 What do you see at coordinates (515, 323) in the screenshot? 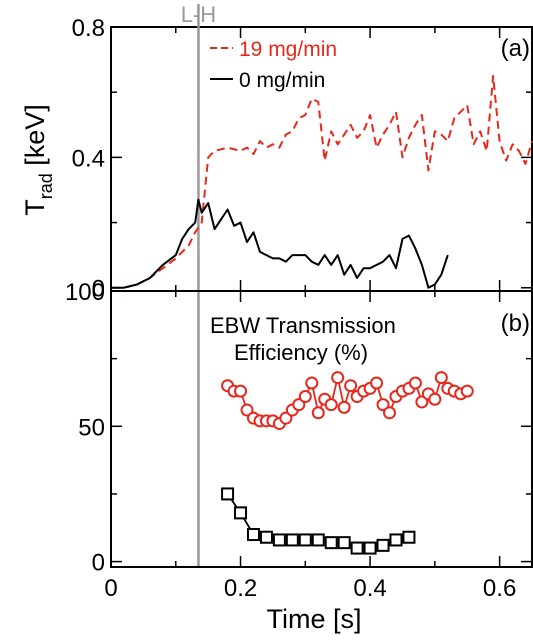
I see `panel-b-label: (b)` at bounding box center [515, 323].